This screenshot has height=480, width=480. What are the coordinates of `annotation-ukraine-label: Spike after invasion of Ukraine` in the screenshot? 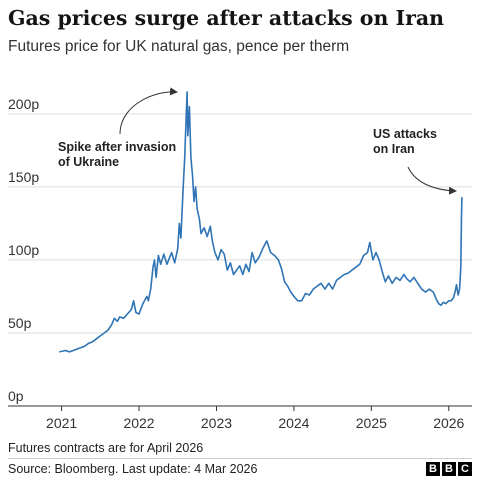 It's located at (119, 154).